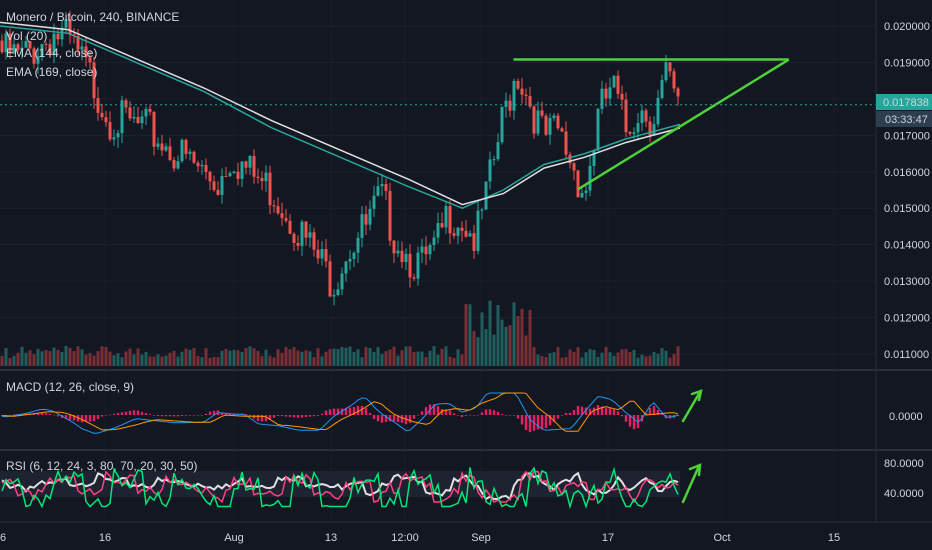 The width and height of the screenshot is (932, 550). What do you see at coordinates (461, 407) in the screenshot?
I see `macd-pane: MACD (12, 26, close, 9) 0.0000` at bounding box center [461, 407].